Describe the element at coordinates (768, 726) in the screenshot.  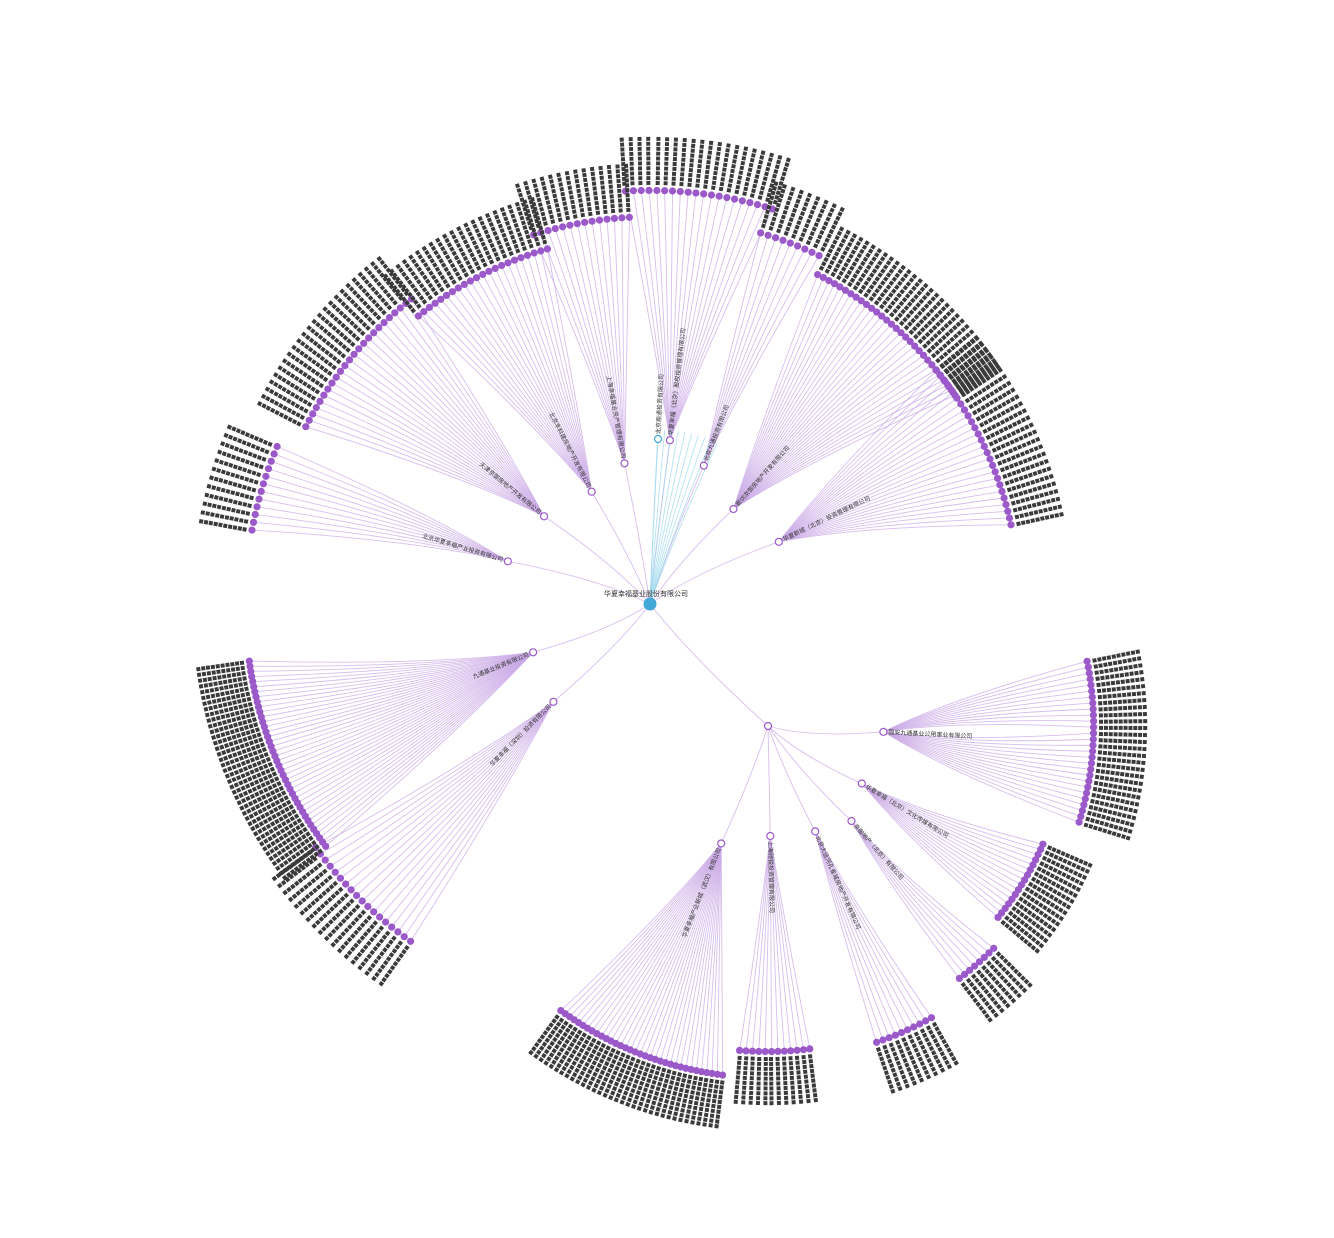
I see `secondary-hub-node` at that location.